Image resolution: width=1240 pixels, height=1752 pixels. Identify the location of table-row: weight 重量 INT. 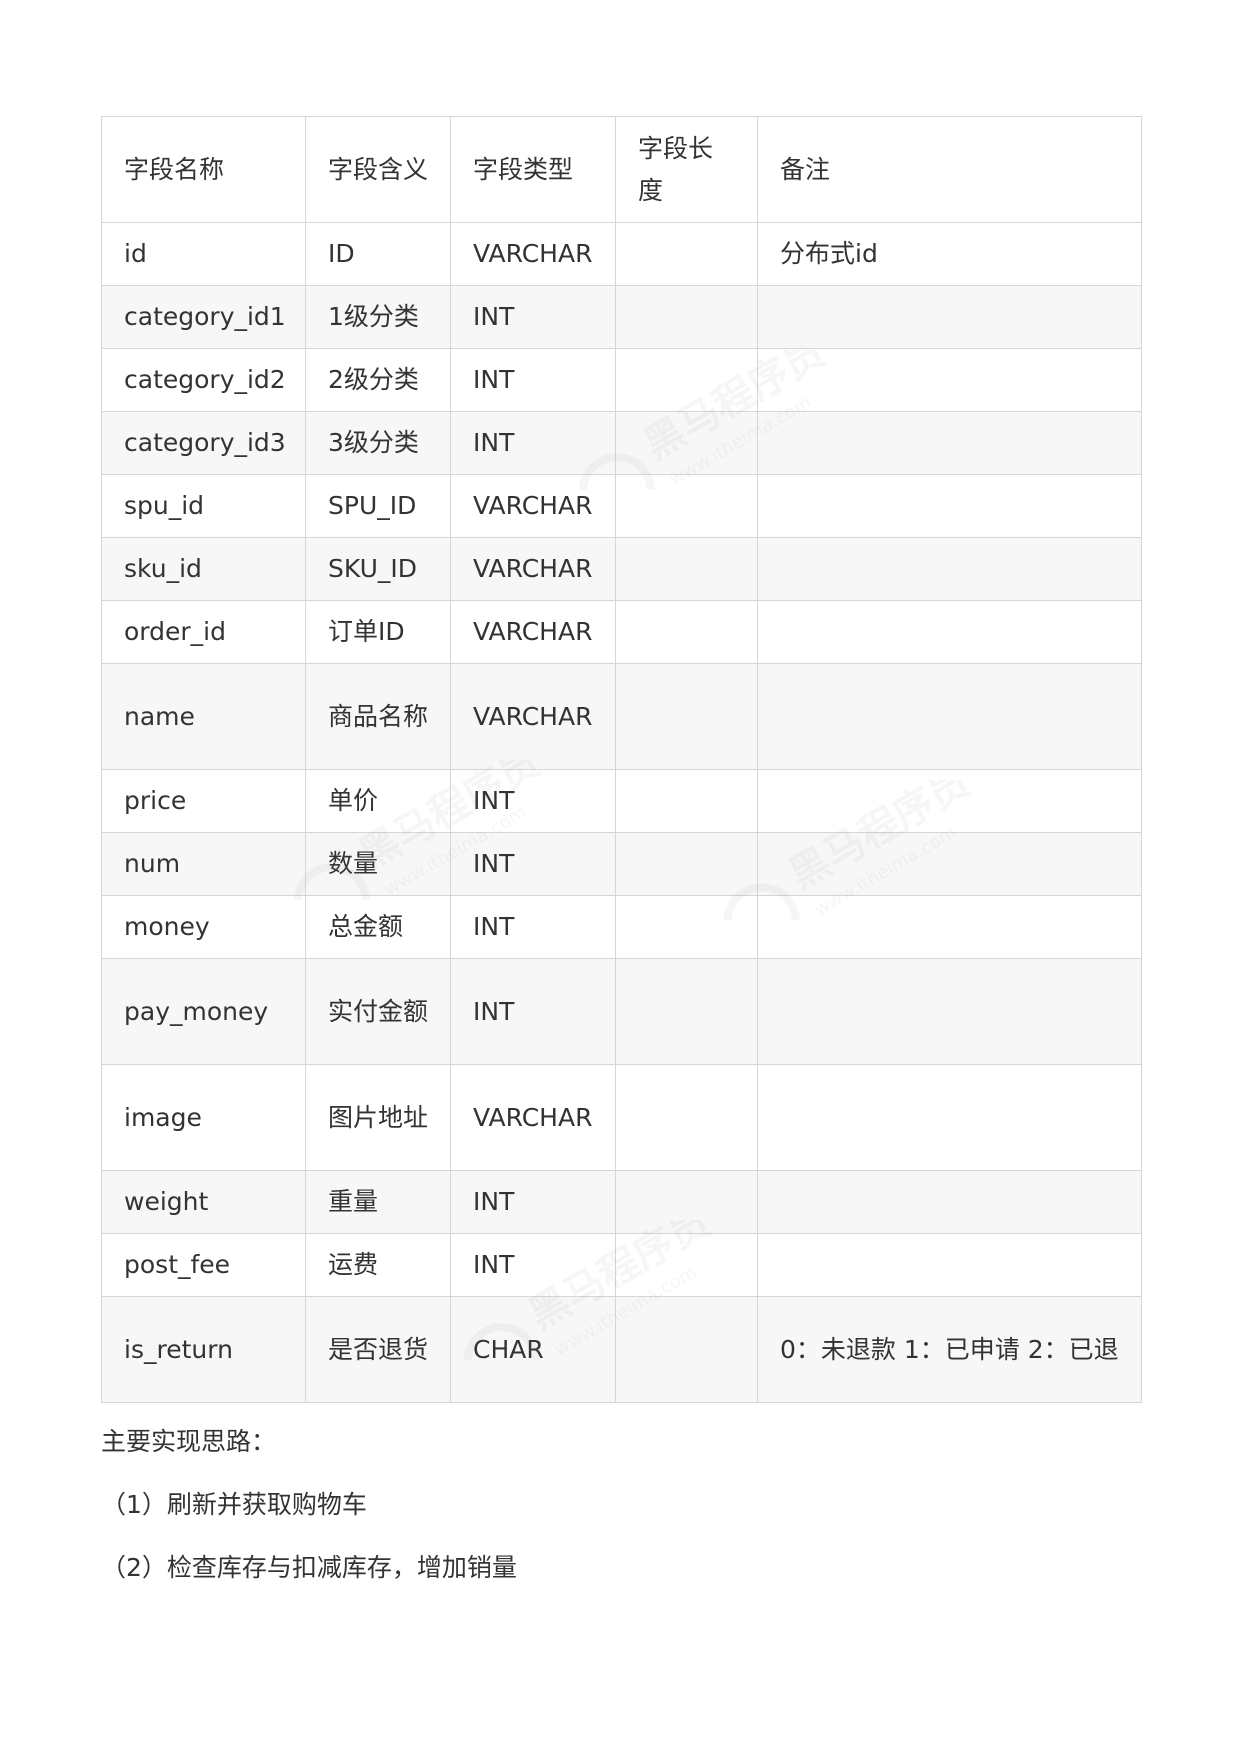
(621, 1202).